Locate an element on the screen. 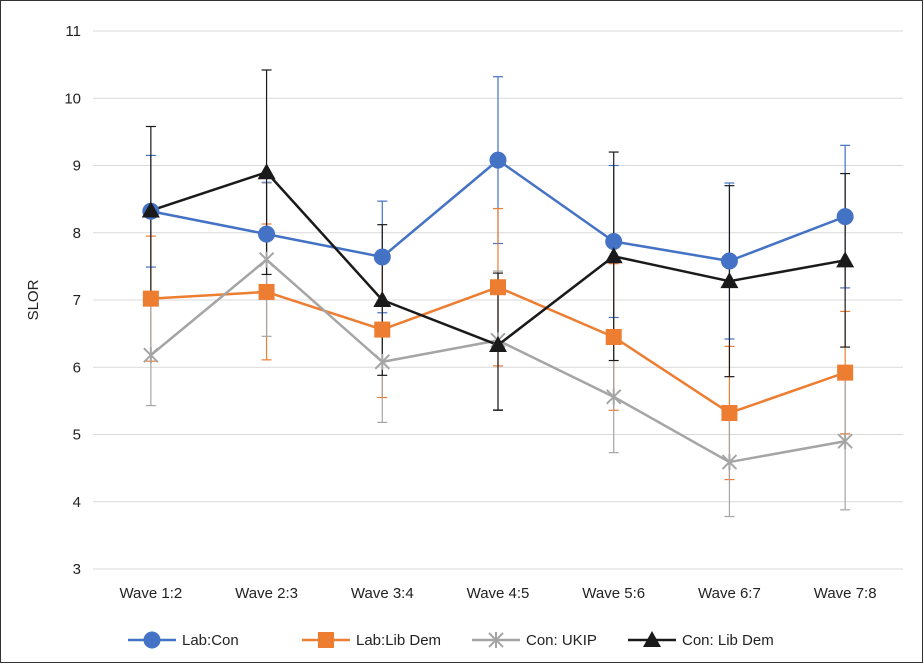 Image resolution: width=924 pixels, height=664 pixels. y-axis-title: SLOR is located at coordinates (33, 299).